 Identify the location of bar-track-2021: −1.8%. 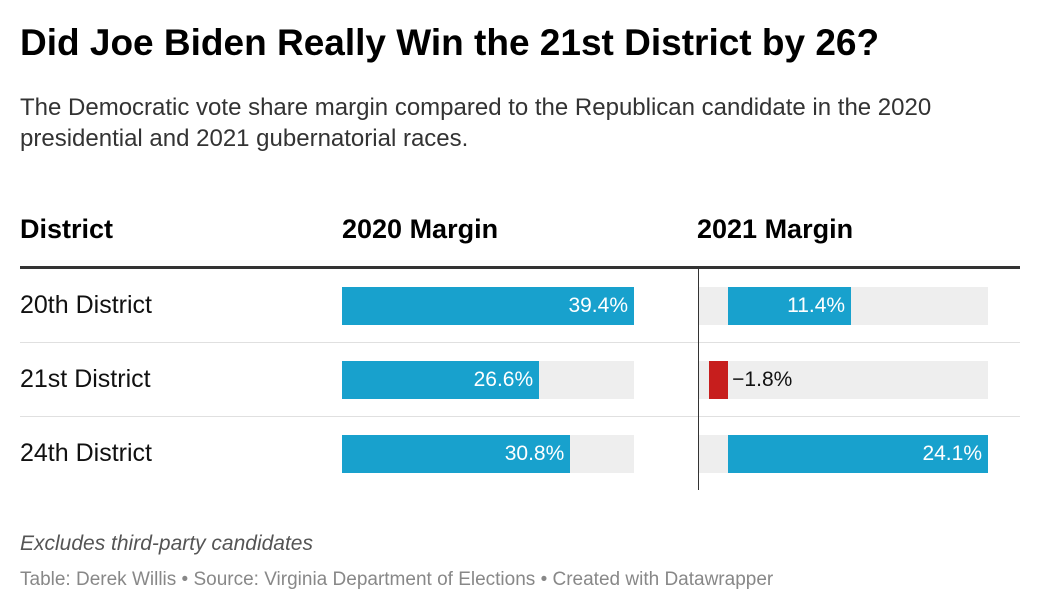
(843, 380).